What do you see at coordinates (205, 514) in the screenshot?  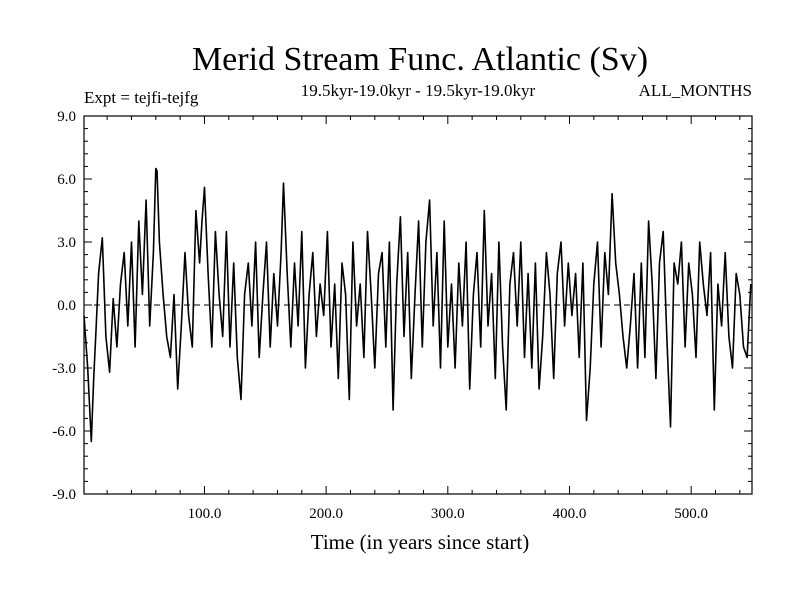 I see `x-tick-label: 100.0` at bounding box center [205, 514].